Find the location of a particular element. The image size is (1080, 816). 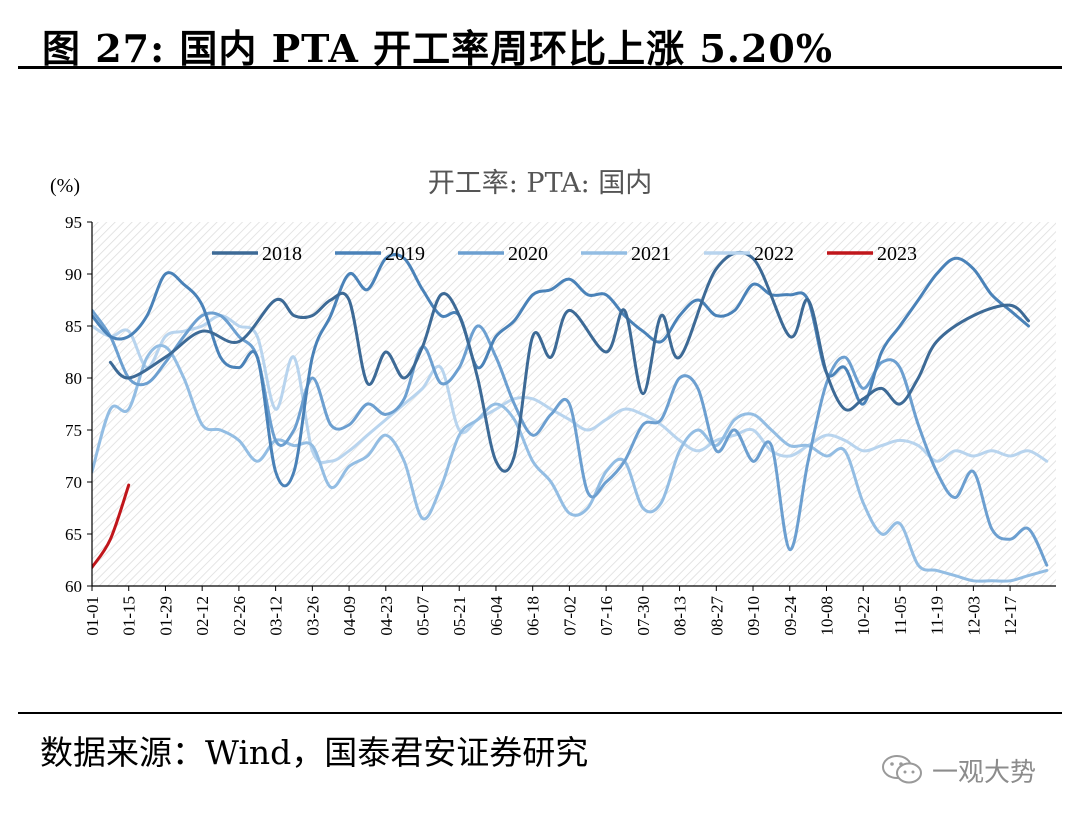

legend-label: 2022 is located at coordinates (774, 254).